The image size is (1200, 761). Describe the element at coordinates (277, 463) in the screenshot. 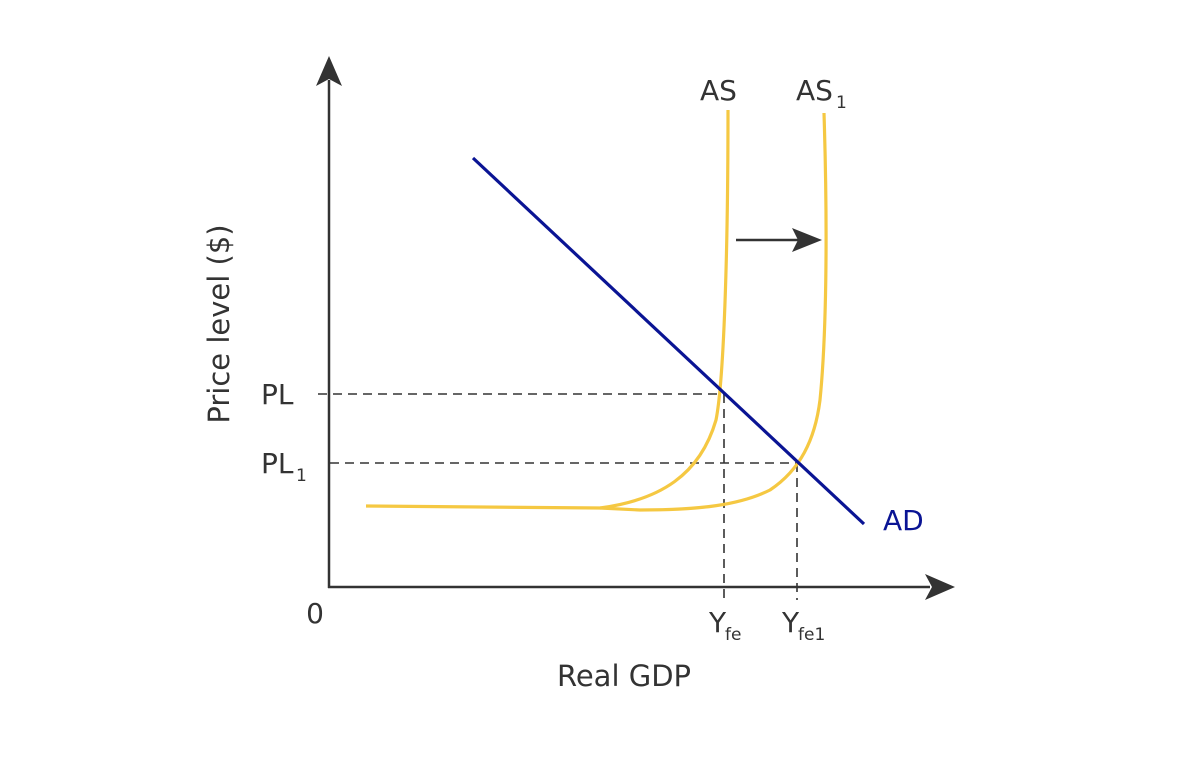

I see `pl1-label-main: PL` at that location.